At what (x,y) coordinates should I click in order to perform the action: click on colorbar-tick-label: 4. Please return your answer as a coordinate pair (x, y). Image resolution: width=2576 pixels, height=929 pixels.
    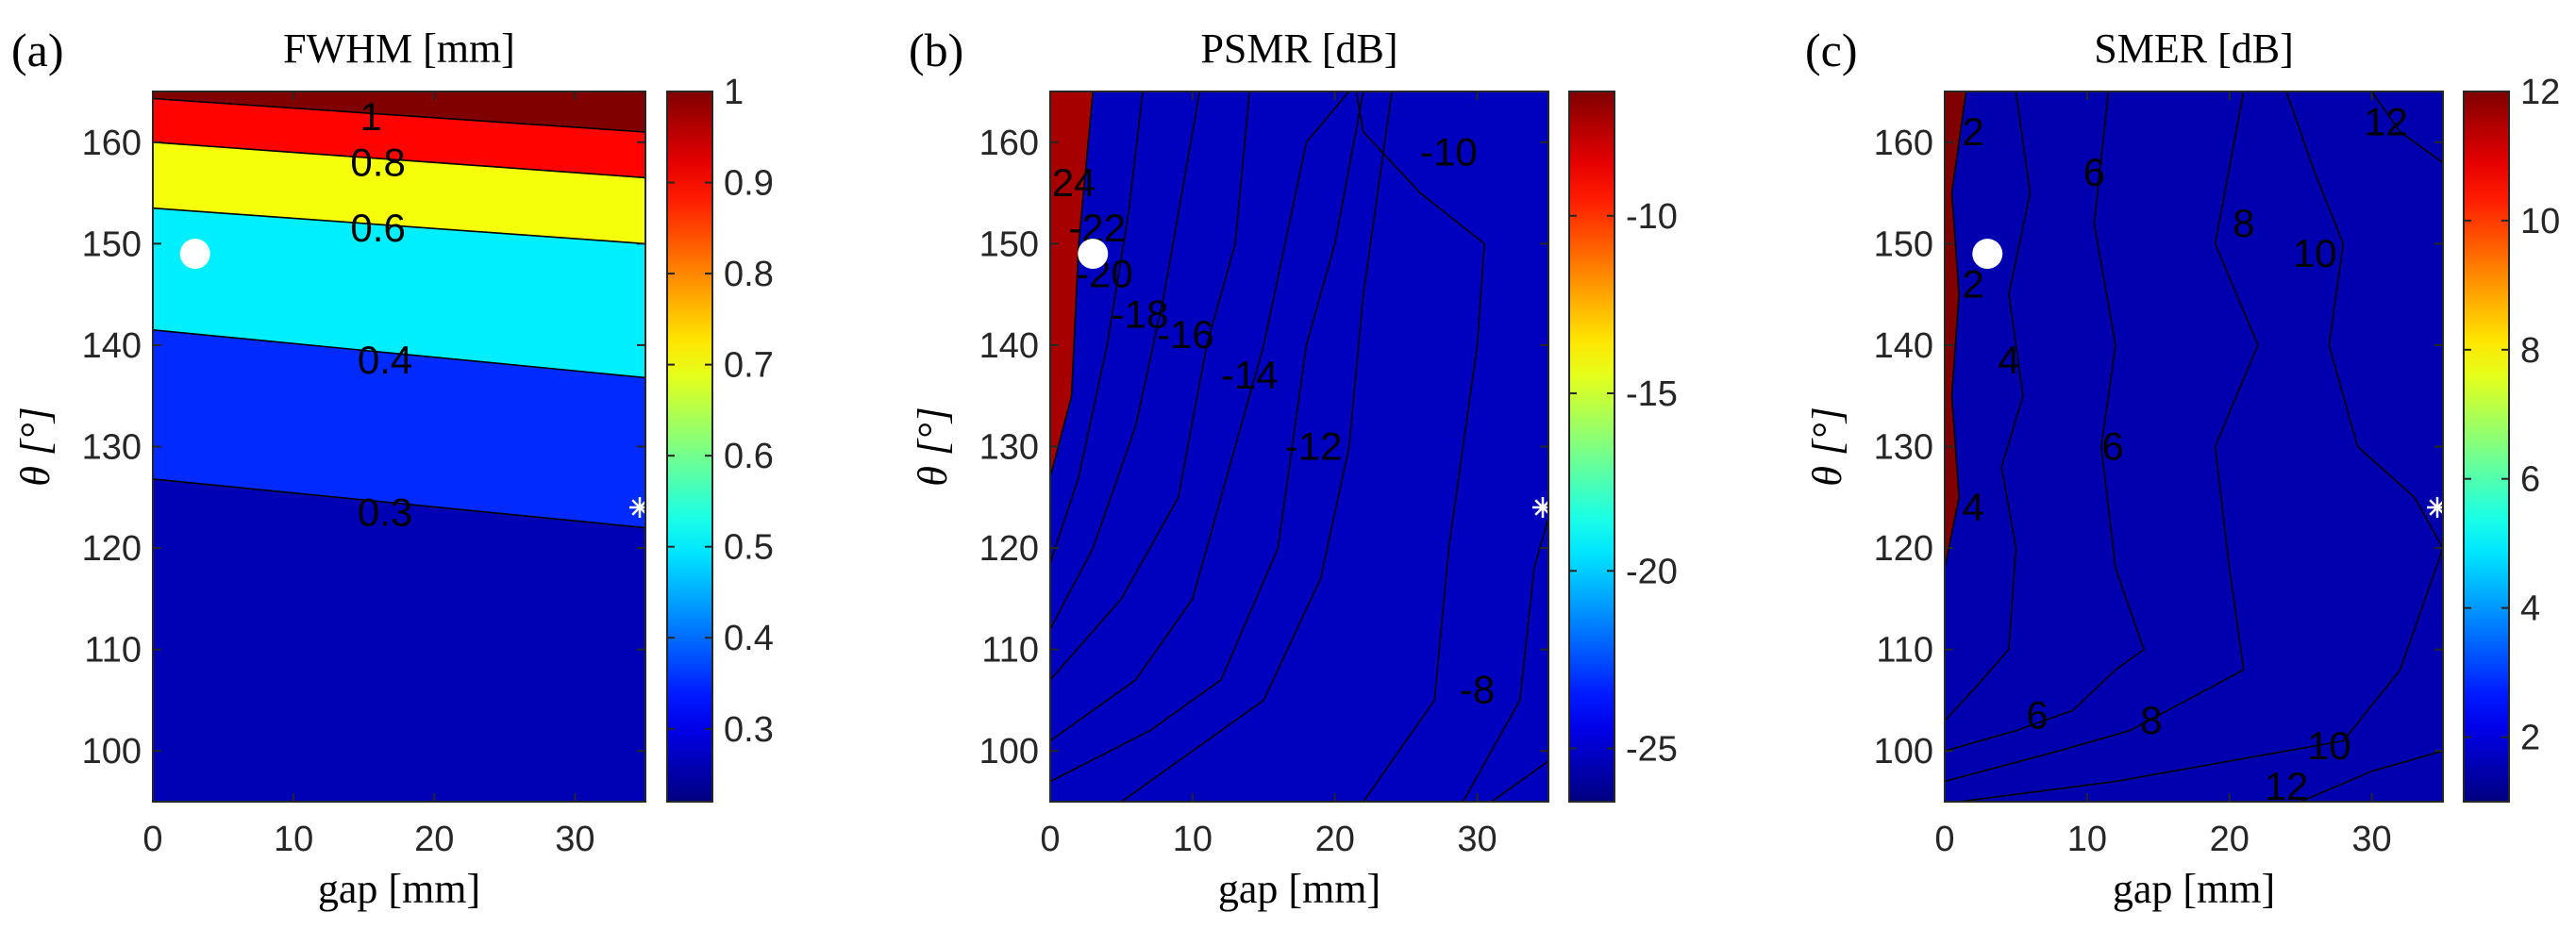
    Looking at the image, I should click on (2530, 609).